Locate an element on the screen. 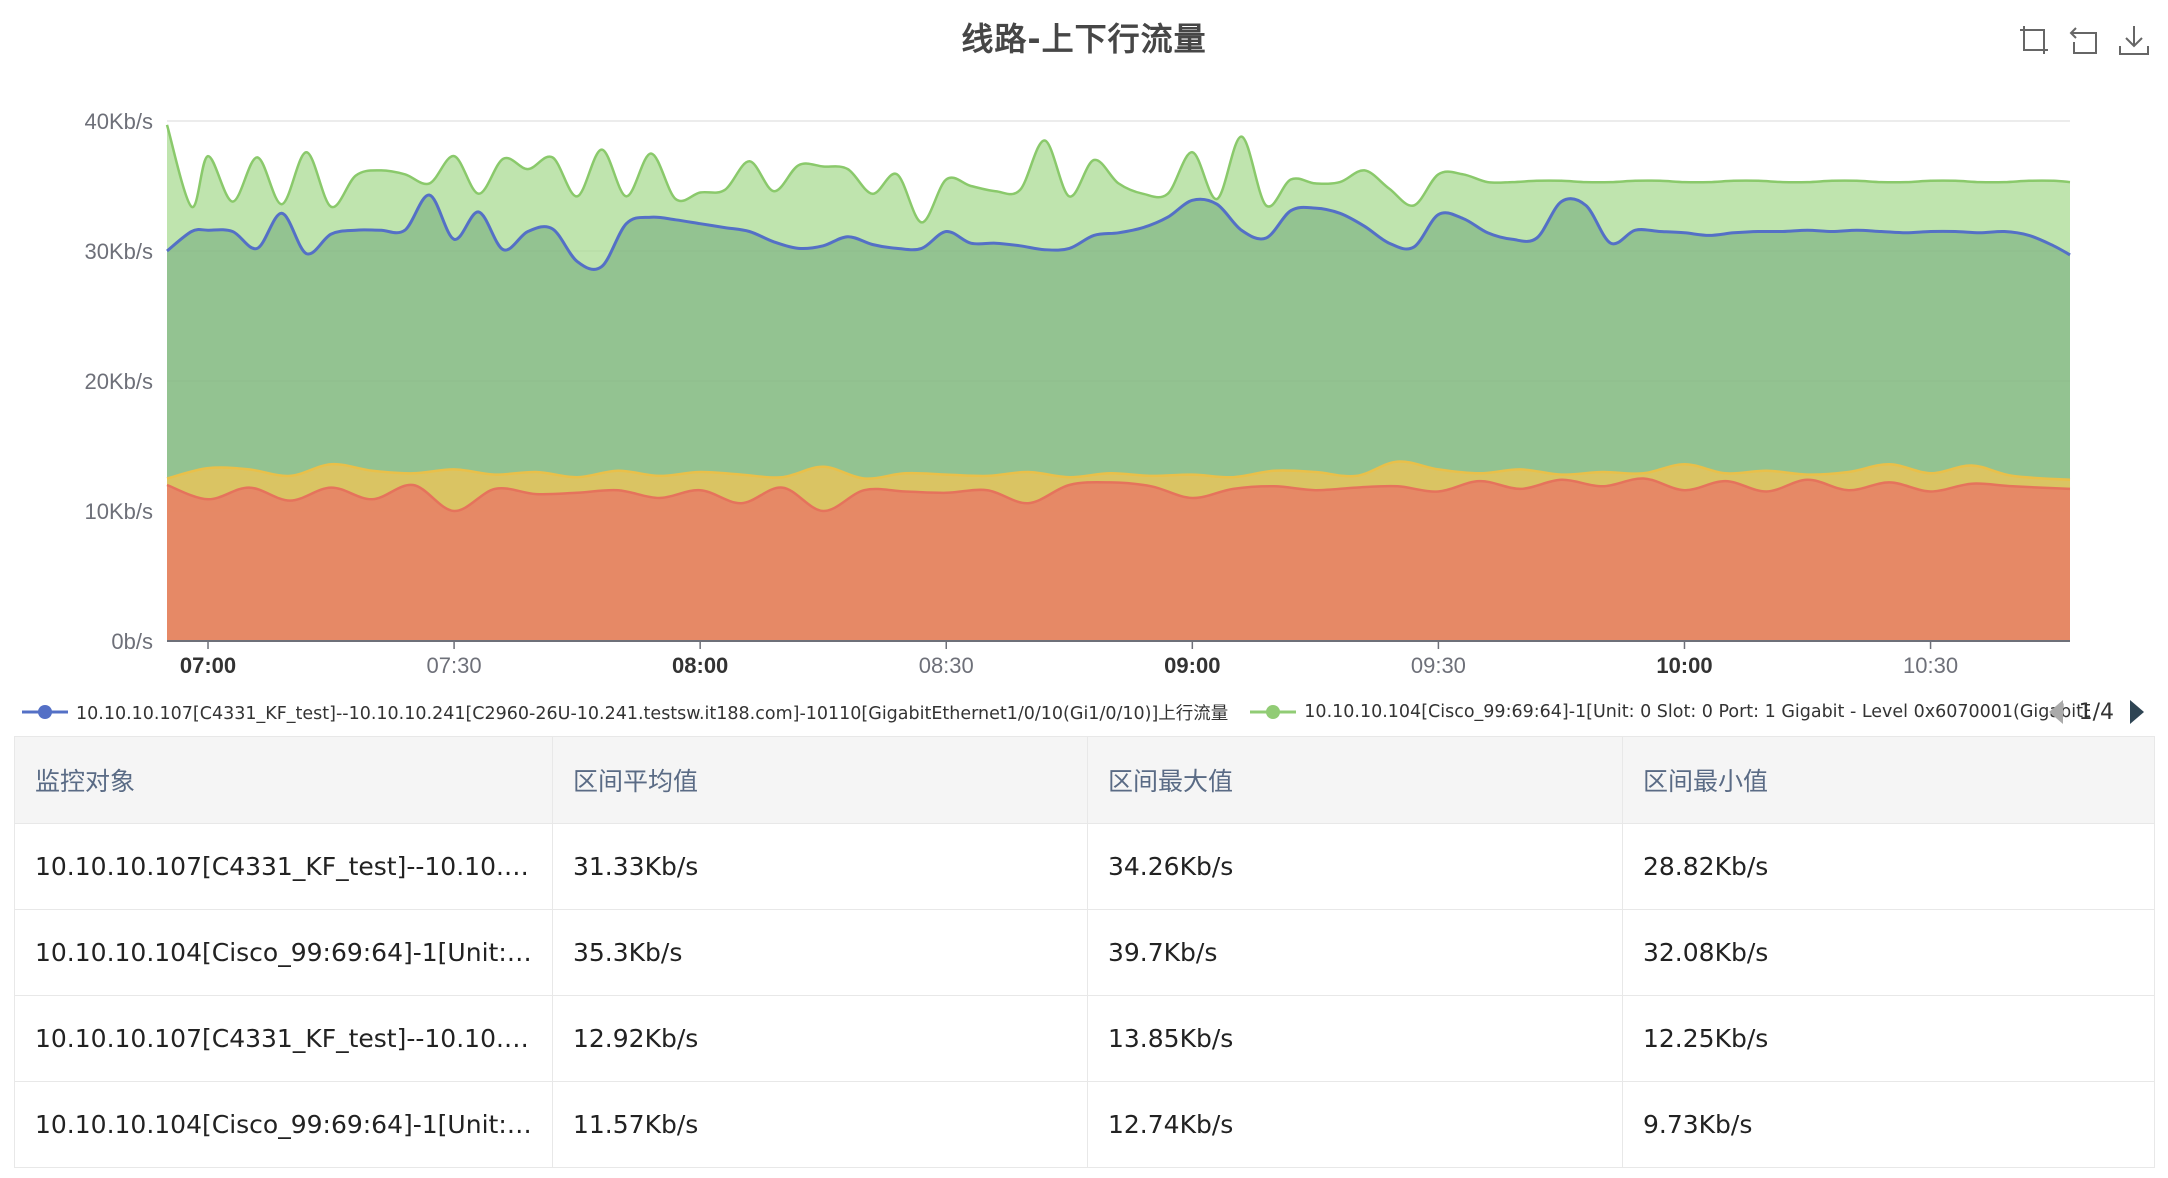 The width and height of the screenshot is (2168, 1178). cell-max: 13.85Kb/s is located at coordinates (1355, 1038).